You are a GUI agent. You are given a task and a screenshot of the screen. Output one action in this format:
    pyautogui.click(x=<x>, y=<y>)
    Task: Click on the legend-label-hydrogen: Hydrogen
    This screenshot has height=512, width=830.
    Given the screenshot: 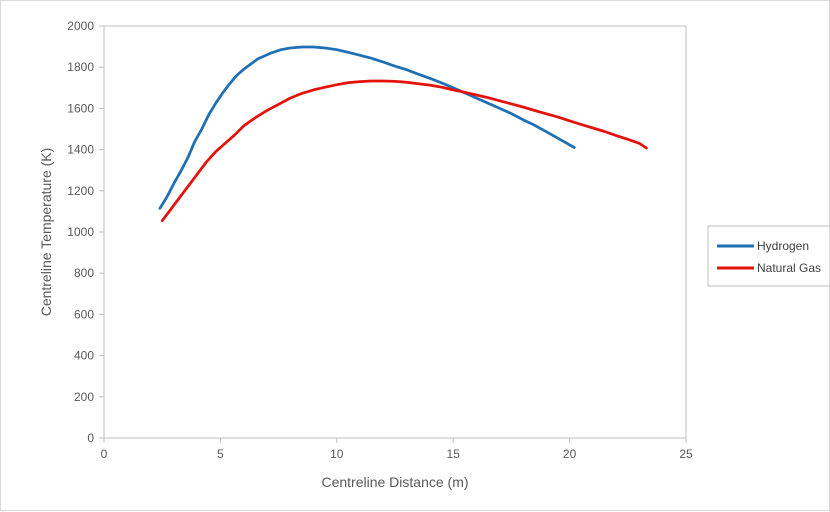 What is the action you would take?
    pyautogui.click(x=783, y=246)
    